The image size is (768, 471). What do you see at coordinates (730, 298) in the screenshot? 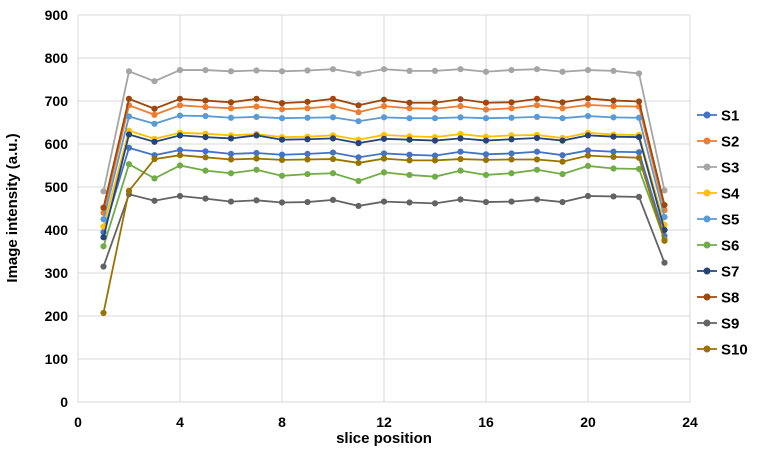
I see `legend-label: S8` at bounding box center [730, 298].